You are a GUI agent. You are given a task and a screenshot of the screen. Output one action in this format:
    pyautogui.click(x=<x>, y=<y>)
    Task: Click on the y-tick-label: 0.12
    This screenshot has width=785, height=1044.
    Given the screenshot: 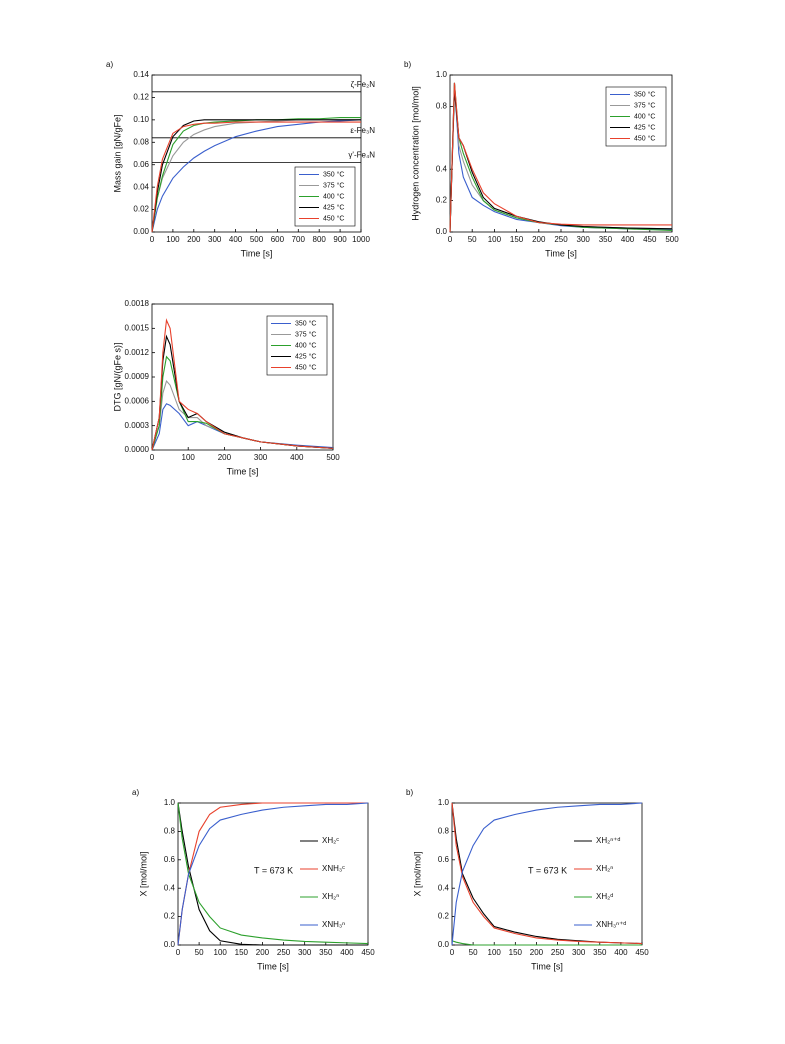 What is the action you would take?
    pyautogui.click(x=141, y=97)
    